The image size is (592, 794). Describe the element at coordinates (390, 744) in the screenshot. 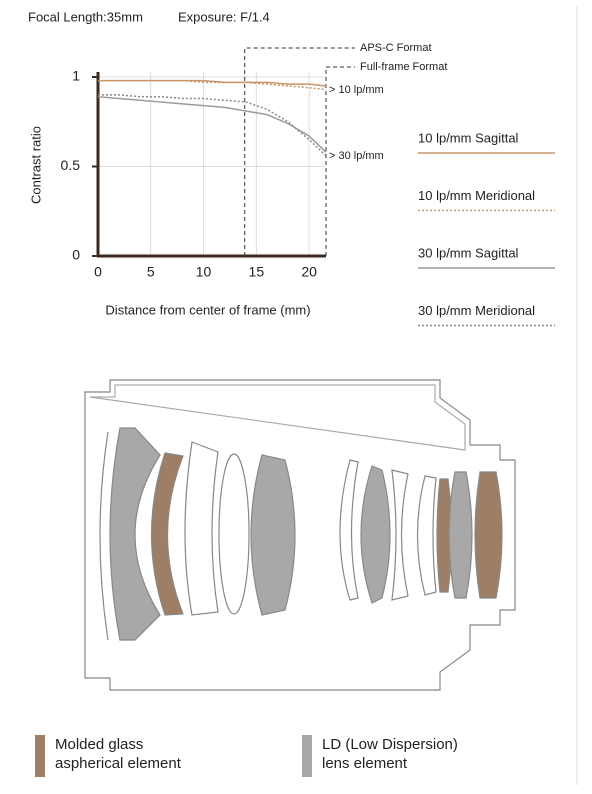

I see `legend-label: LD (Low Dispersion)` at that location.